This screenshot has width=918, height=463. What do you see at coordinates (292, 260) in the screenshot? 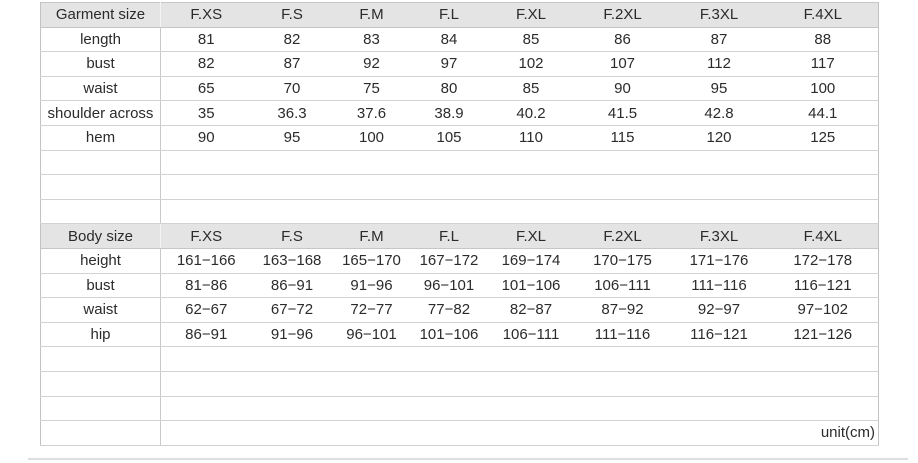
I see `table-cell: 163−168` at bounding box center [292, 260].